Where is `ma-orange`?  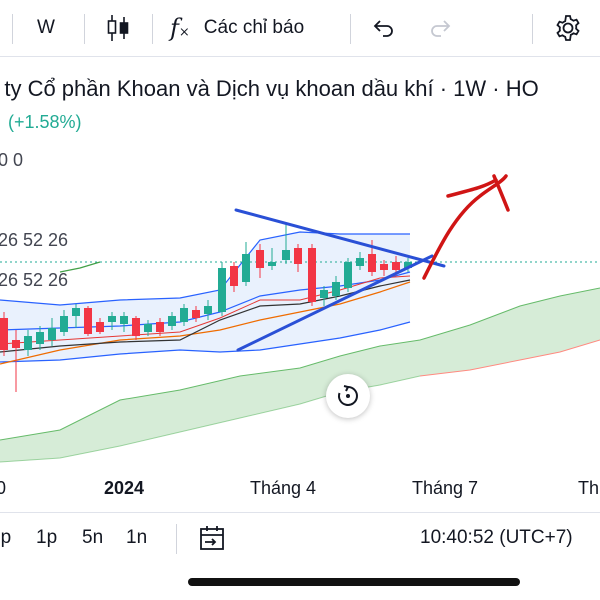 ma-orange is located at coordinates (205, 323).